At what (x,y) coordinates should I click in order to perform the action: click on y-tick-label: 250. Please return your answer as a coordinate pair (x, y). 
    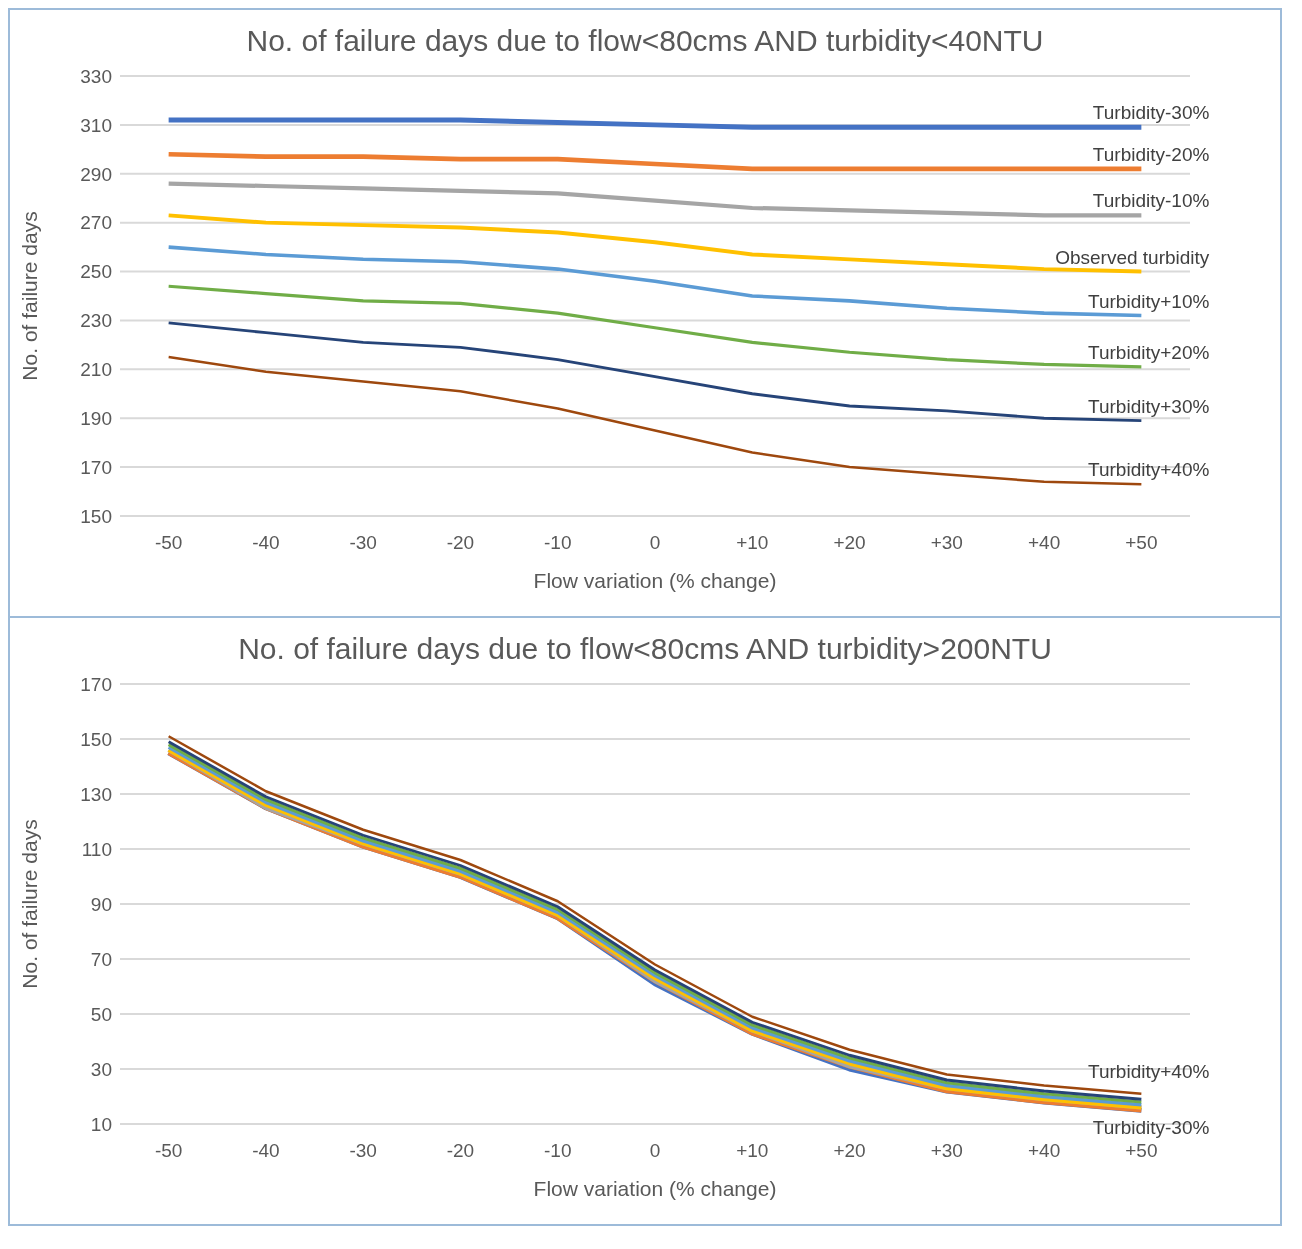
    Looking at the image, I should click on (96, 272).